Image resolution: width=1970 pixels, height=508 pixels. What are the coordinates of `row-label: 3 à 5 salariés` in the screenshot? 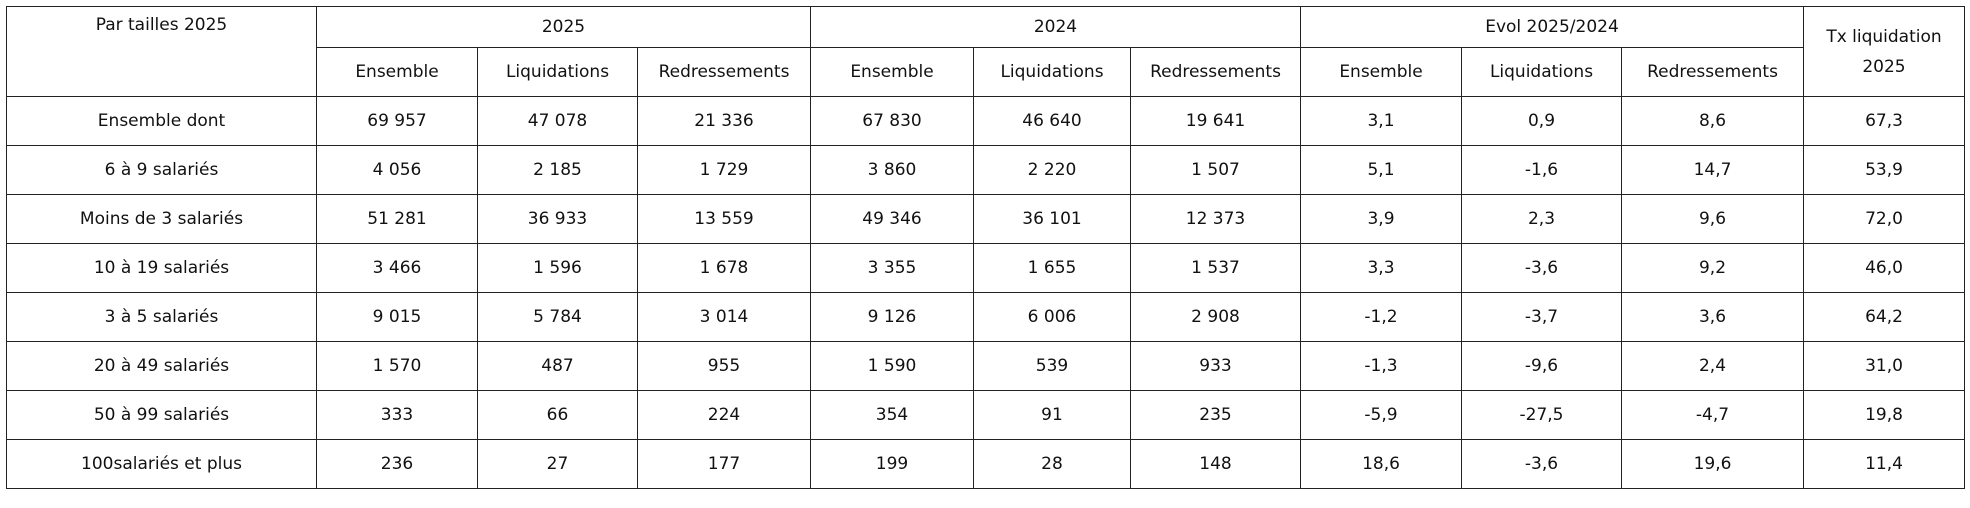 It's located at (161, 317).